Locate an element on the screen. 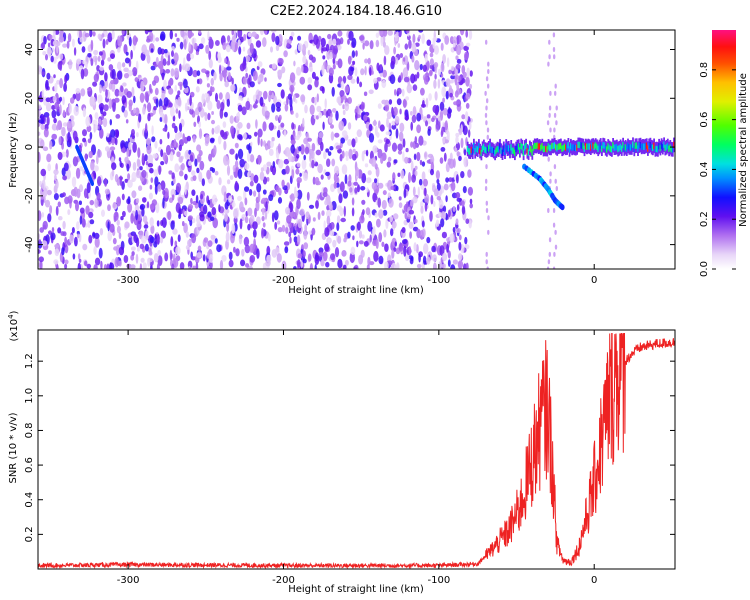 The width and height of the screenshot is (750, 600). y-tick-label: -20 is located at coordinates (29, 196).